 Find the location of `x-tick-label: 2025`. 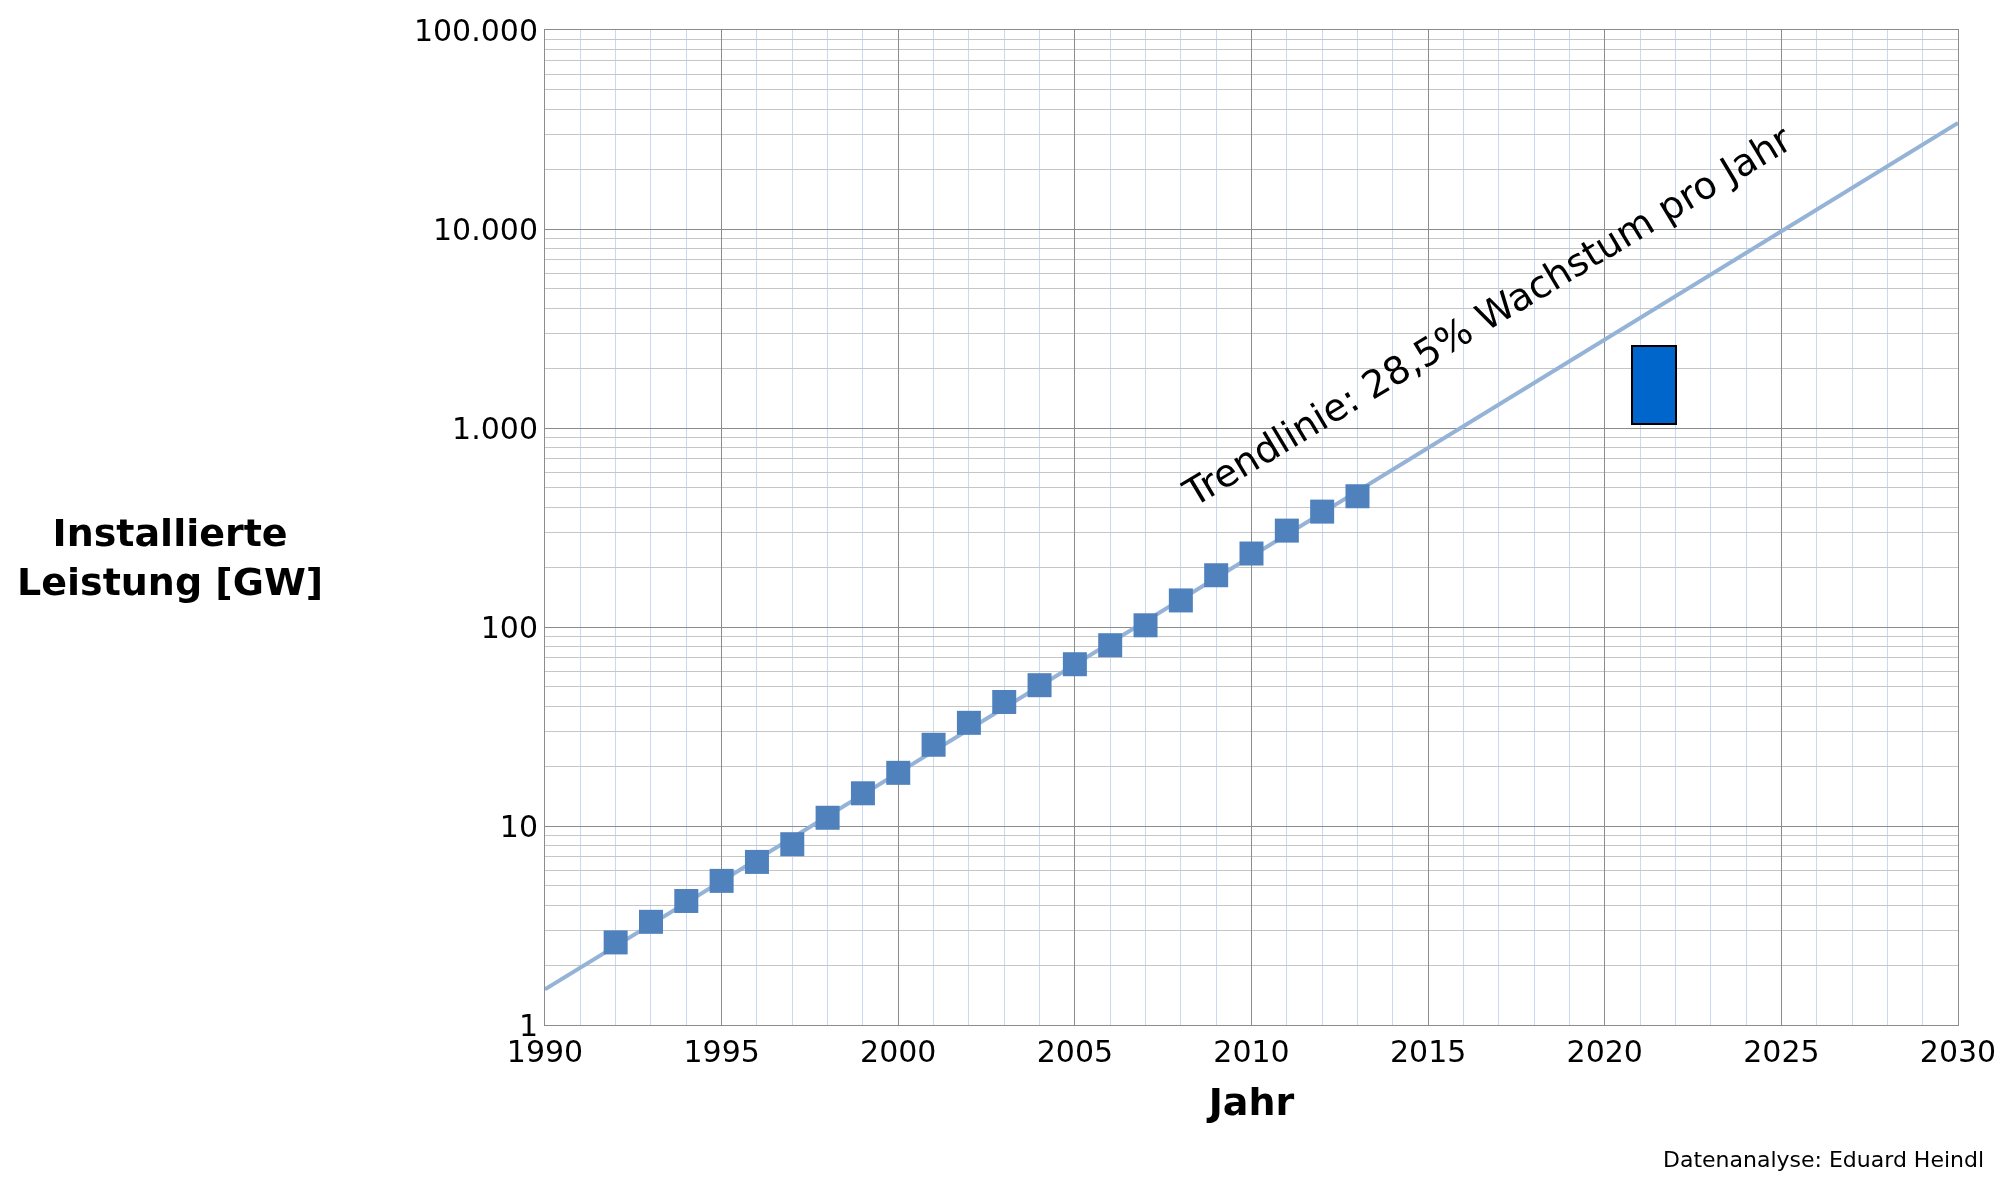

x-tick-label: 2025 is located at coordinates (1781, 1051).